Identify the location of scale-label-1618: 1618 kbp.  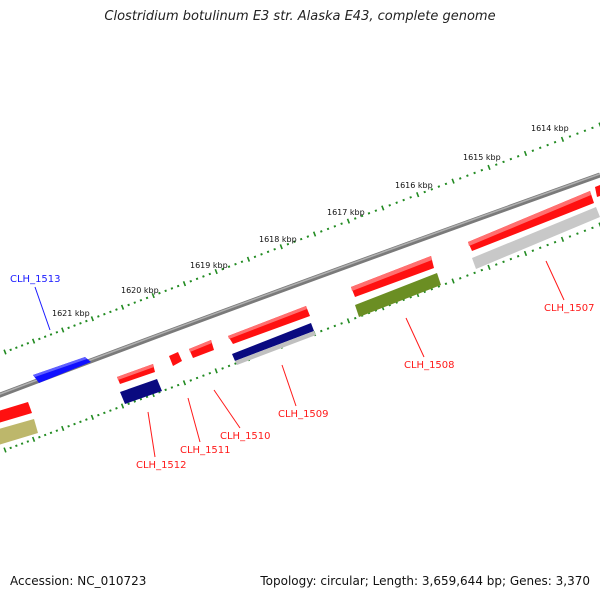
(278, 239).